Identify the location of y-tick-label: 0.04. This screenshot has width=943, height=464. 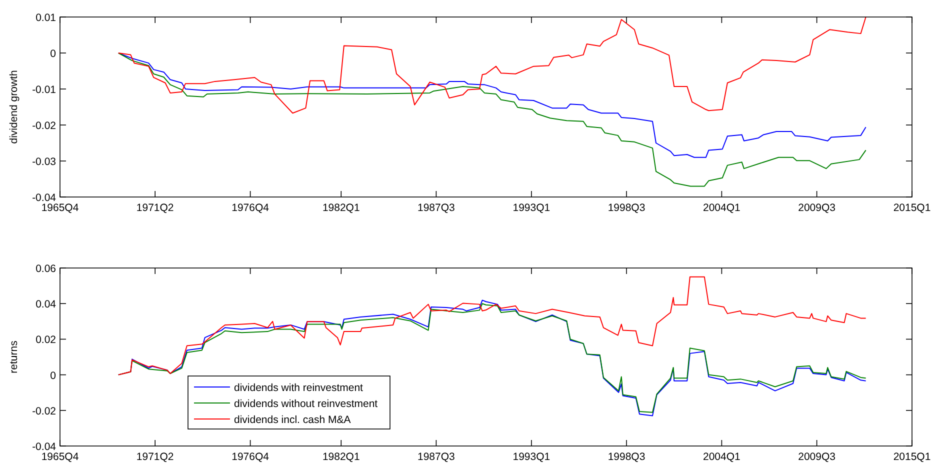
(46, 304).